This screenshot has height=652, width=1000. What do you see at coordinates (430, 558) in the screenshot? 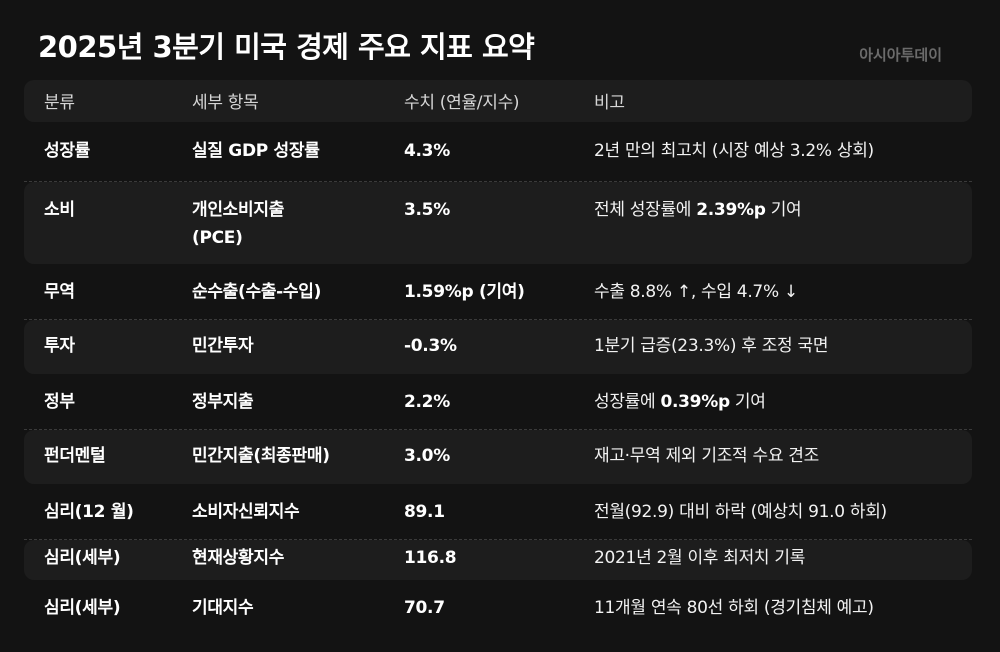
I see `row-value: 116.8` at bounding box center [430, 558].